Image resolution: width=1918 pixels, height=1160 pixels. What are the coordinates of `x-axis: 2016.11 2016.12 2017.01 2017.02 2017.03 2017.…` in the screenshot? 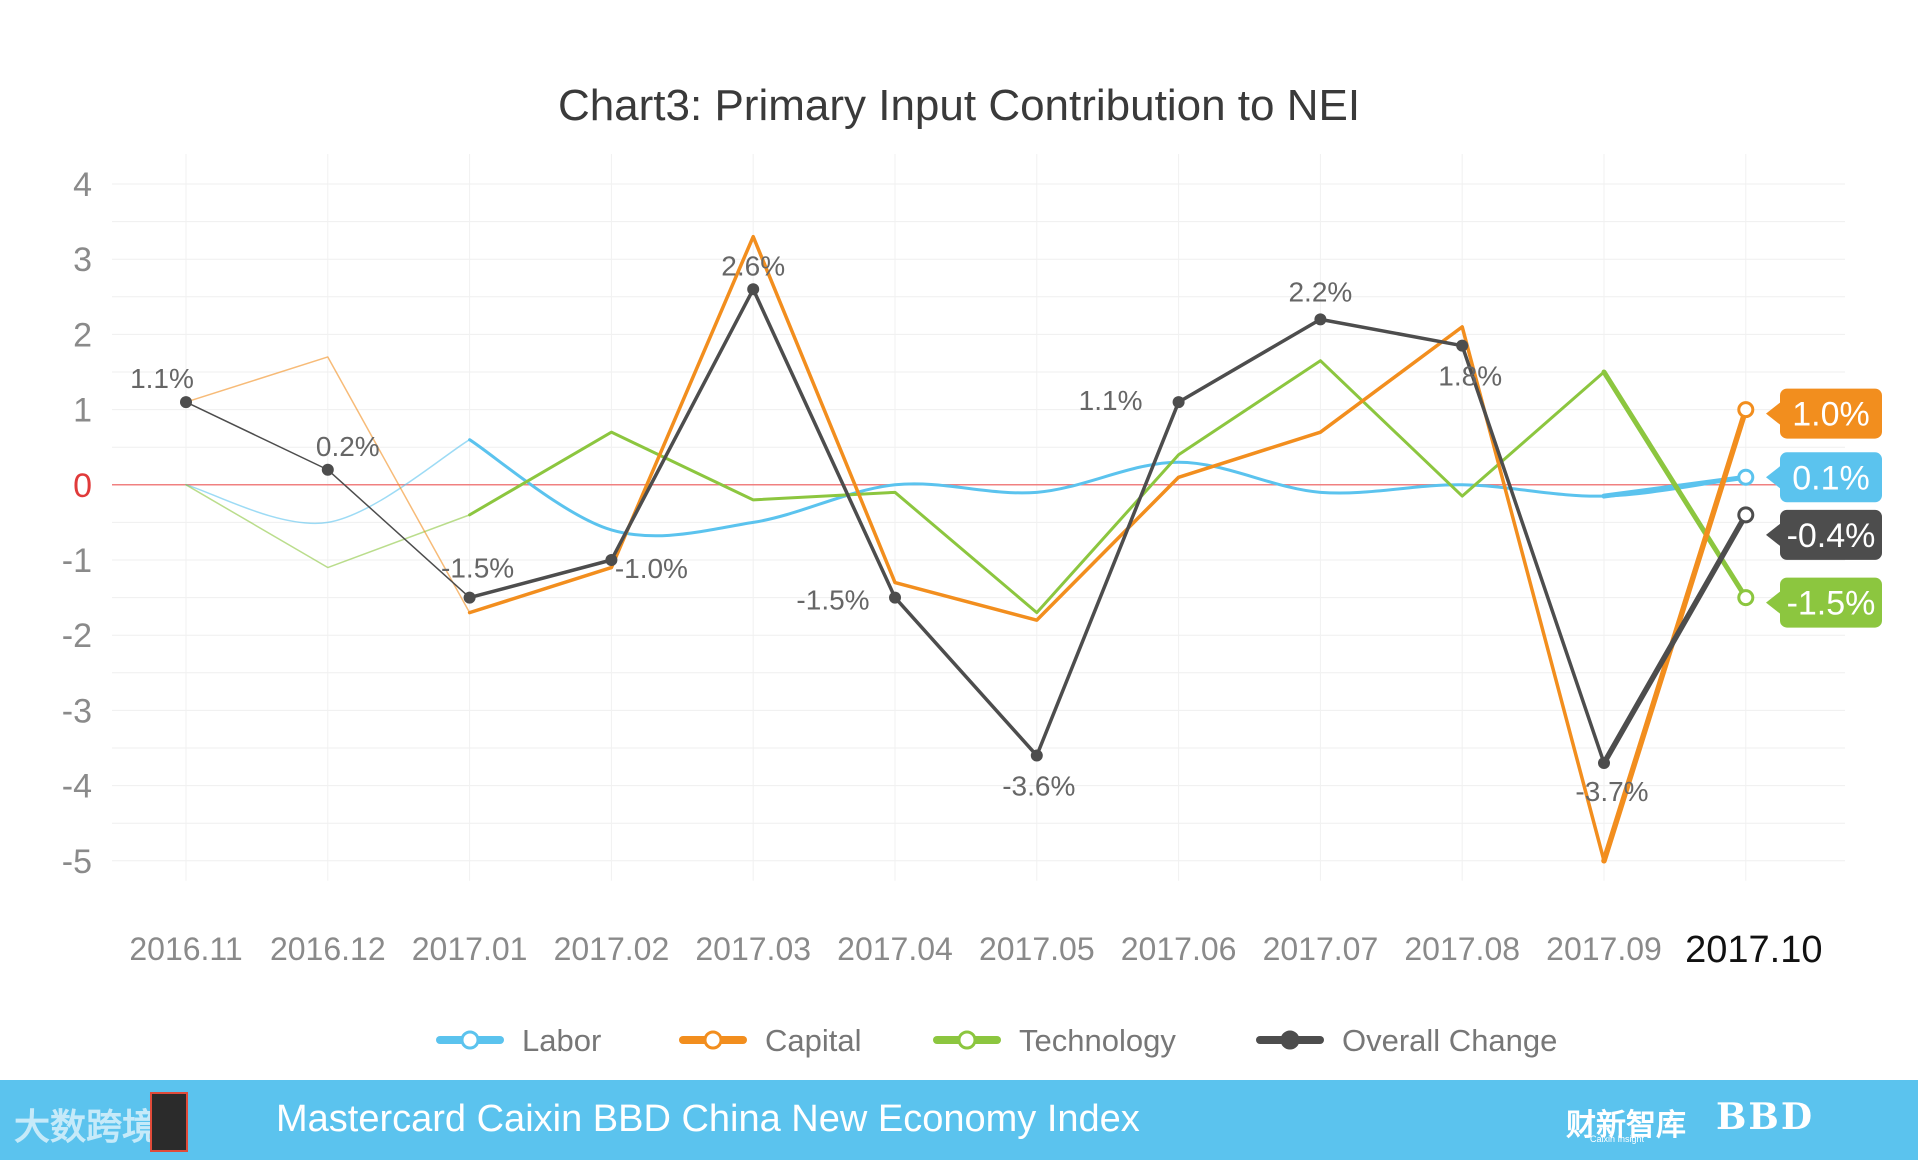 It's located at (975, 950).